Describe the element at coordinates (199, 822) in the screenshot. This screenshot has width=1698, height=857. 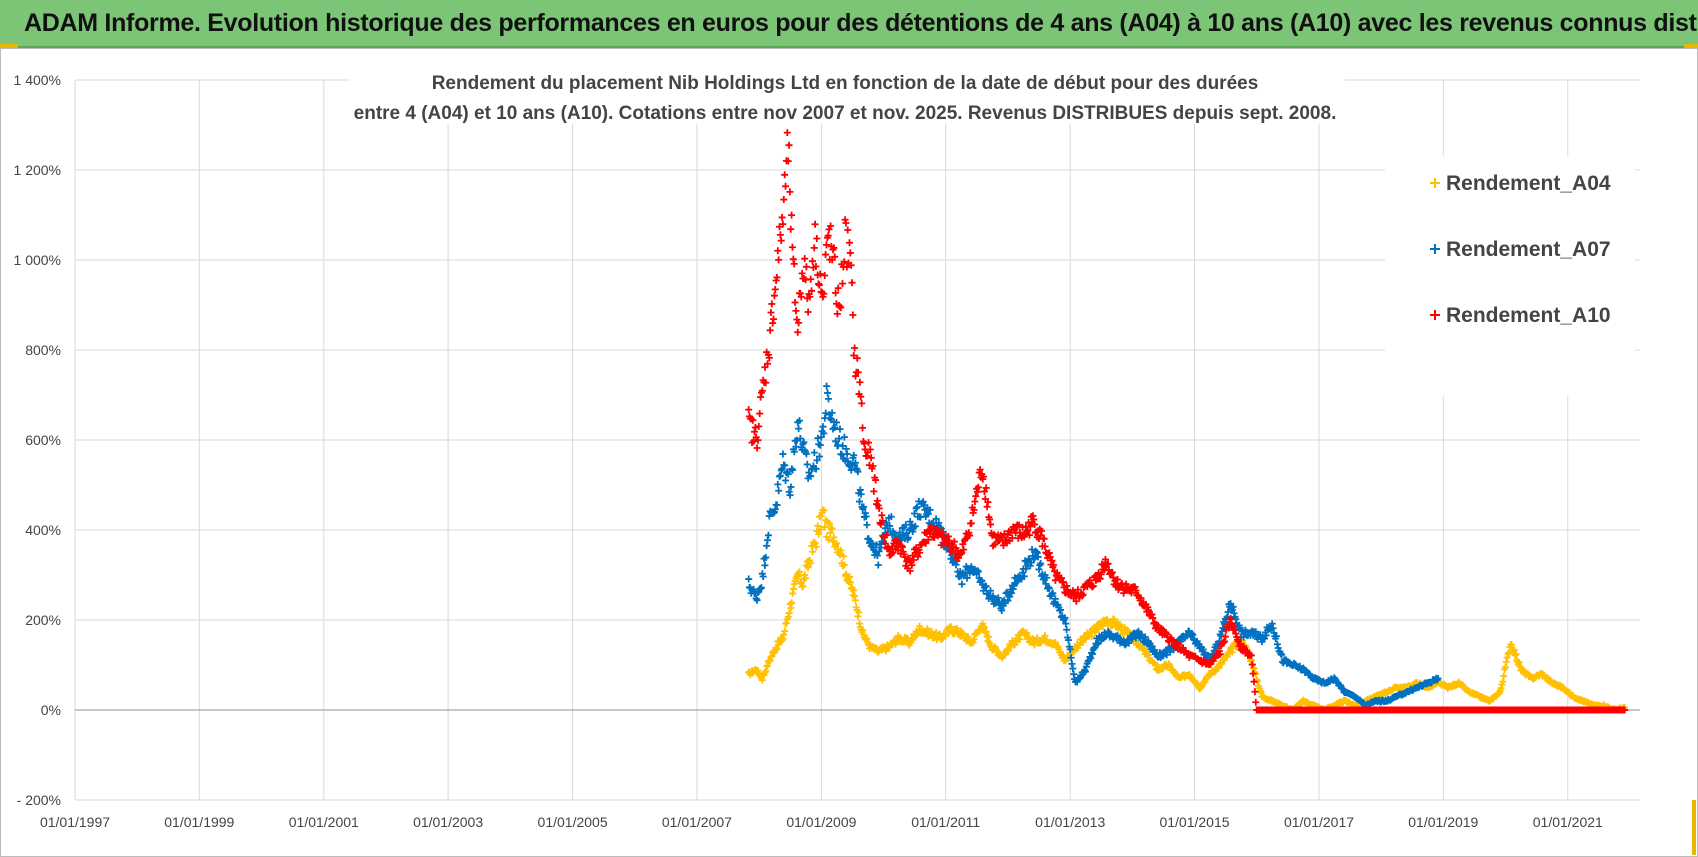
I see `x-tick-label: 01/01/1999` at that location.